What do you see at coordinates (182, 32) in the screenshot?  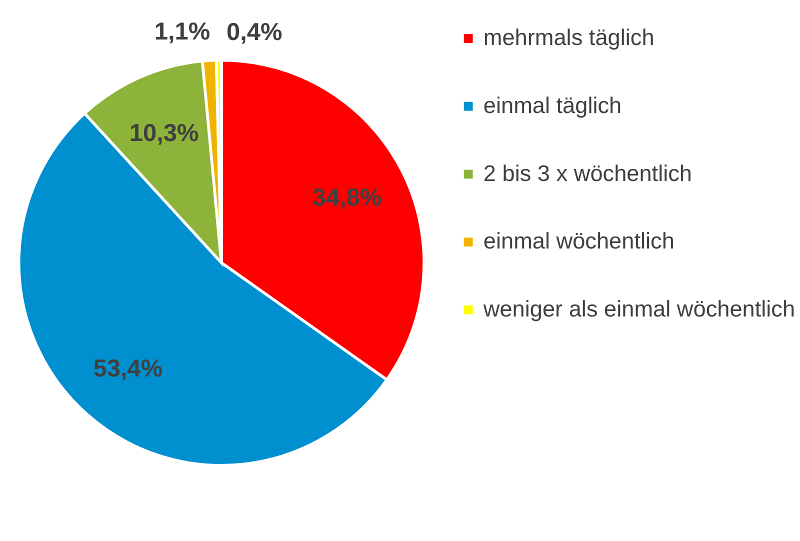 I see `data-label: 1,1%` at bounding box center [182, 32].